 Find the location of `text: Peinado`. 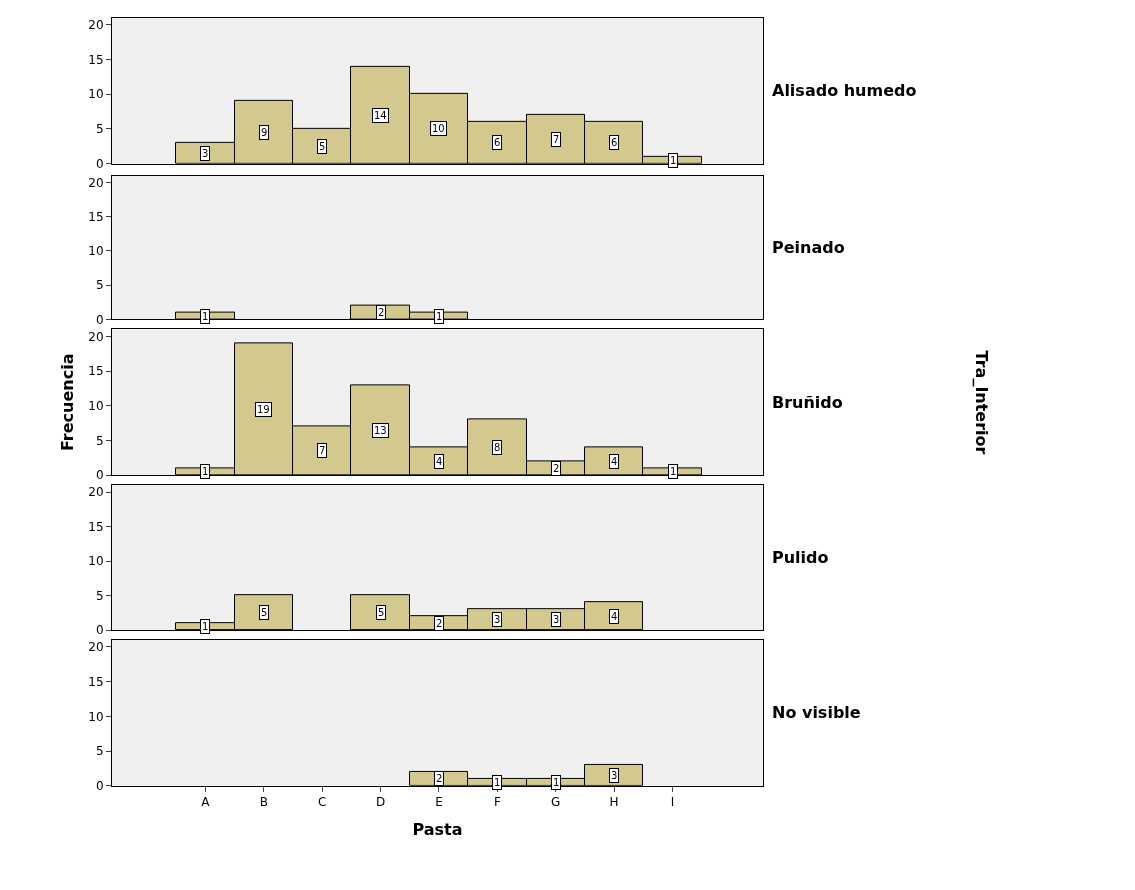

text: Peinado is located at coordinates (808, 247).